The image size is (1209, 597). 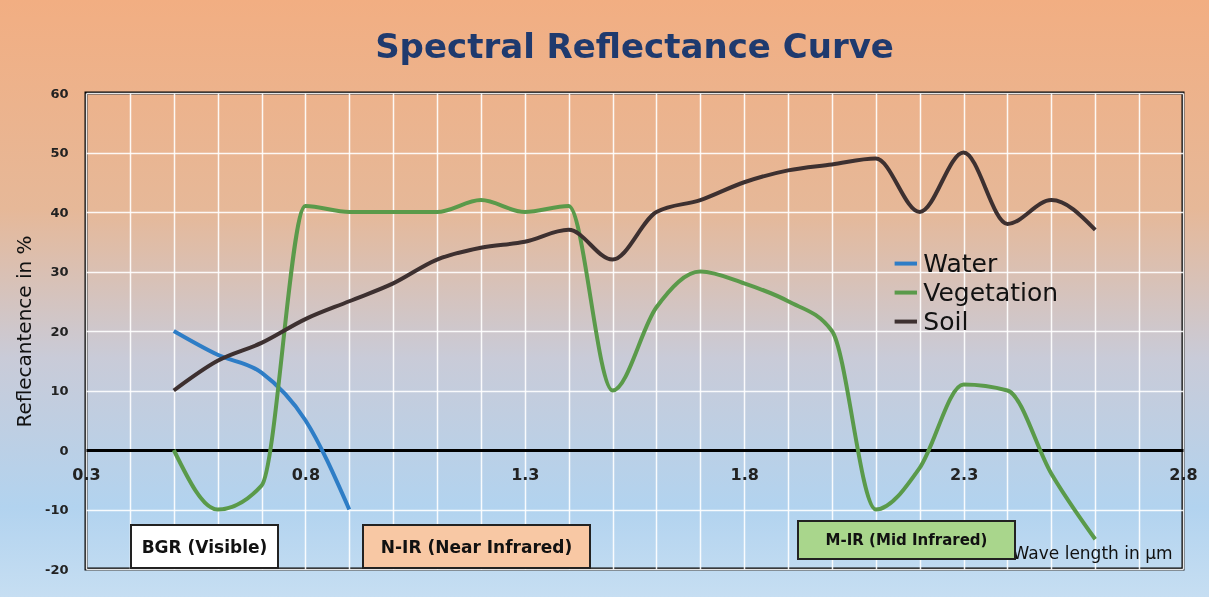 What do you see at coordinates (57, 569) in the screenshot?
I see `y-tick-label: -20` at bounding box center [57, 569].